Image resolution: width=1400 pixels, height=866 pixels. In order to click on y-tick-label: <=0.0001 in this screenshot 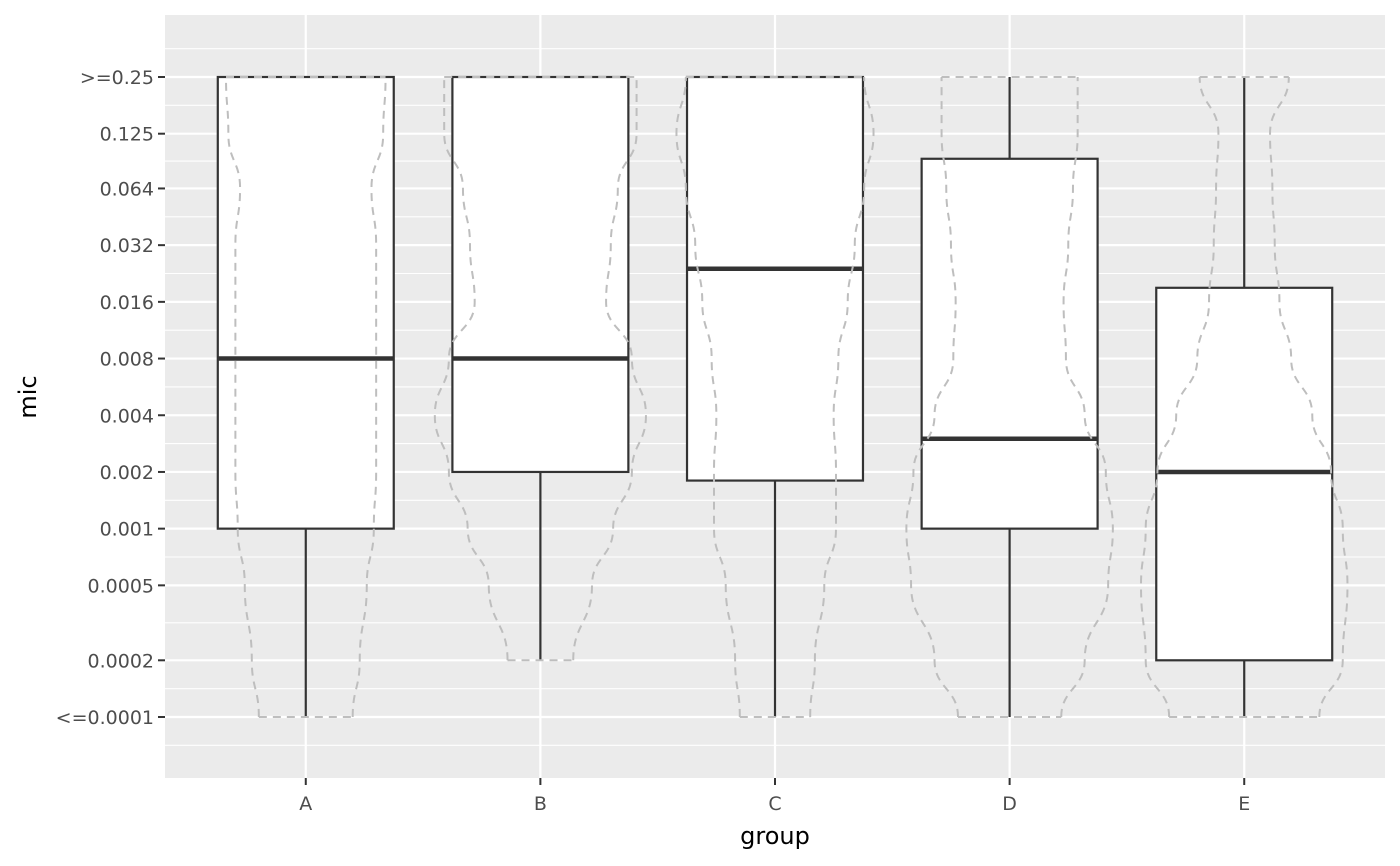, I will do `click(105, 718)`.